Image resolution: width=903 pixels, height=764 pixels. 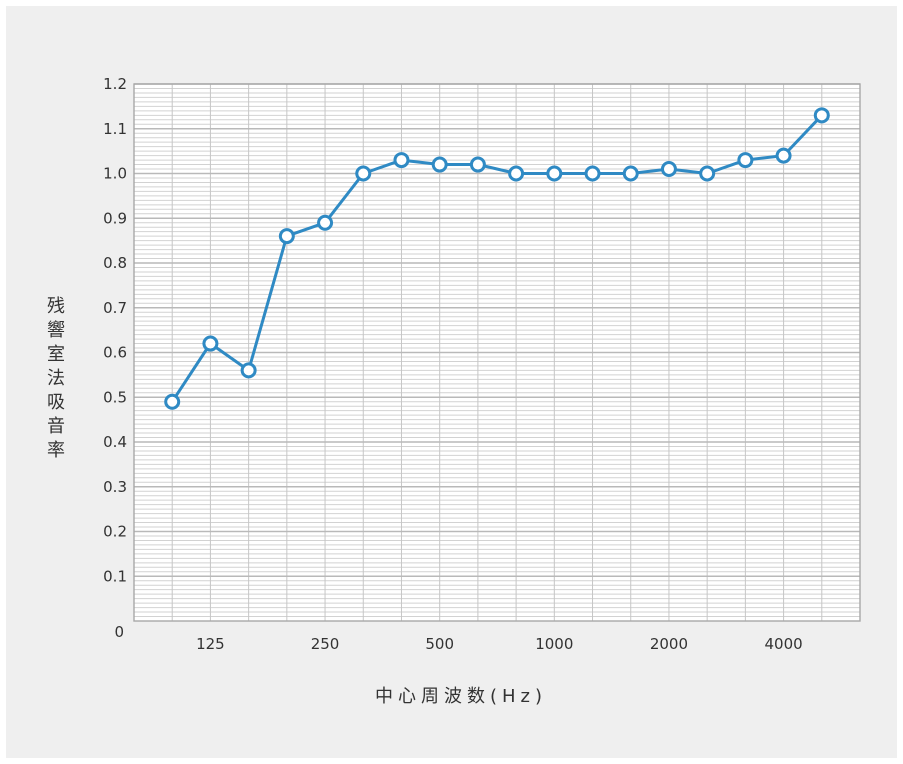 What do you see at coordinates (115, 174) in the screenshot?
I see `y-tick-label: 1.0` at bounding box center [115, 174].